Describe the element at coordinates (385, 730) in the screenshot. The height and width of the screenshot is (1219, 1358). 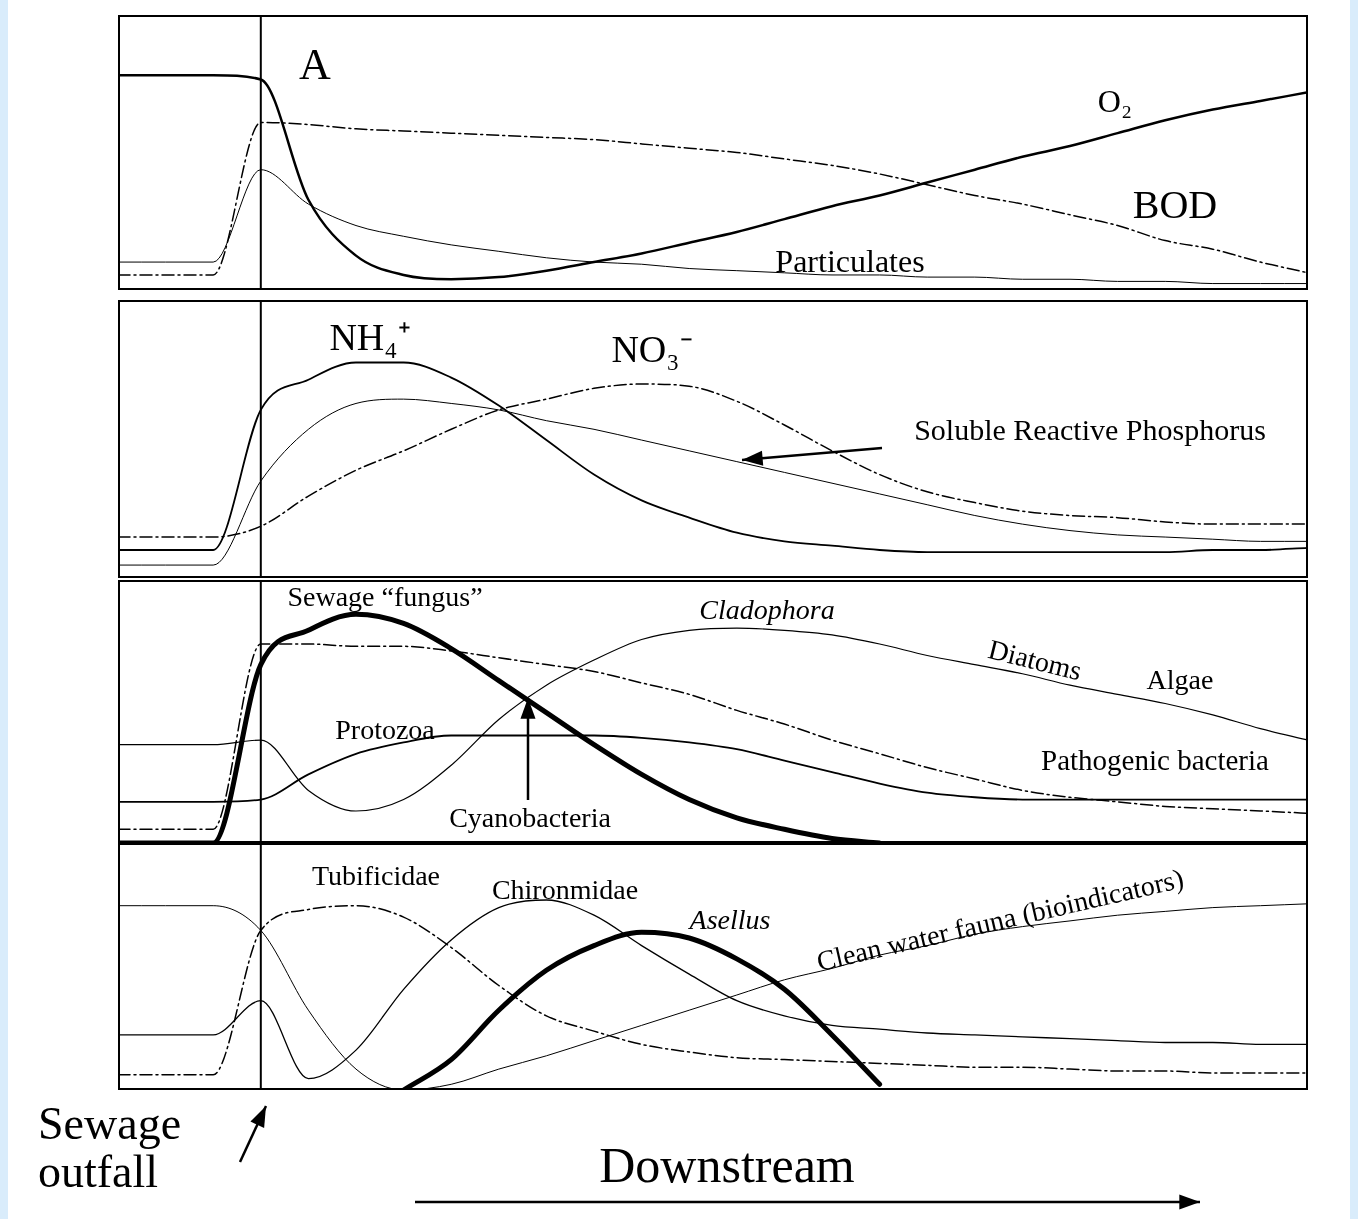
I see `series-label: Protozoa` at that location.